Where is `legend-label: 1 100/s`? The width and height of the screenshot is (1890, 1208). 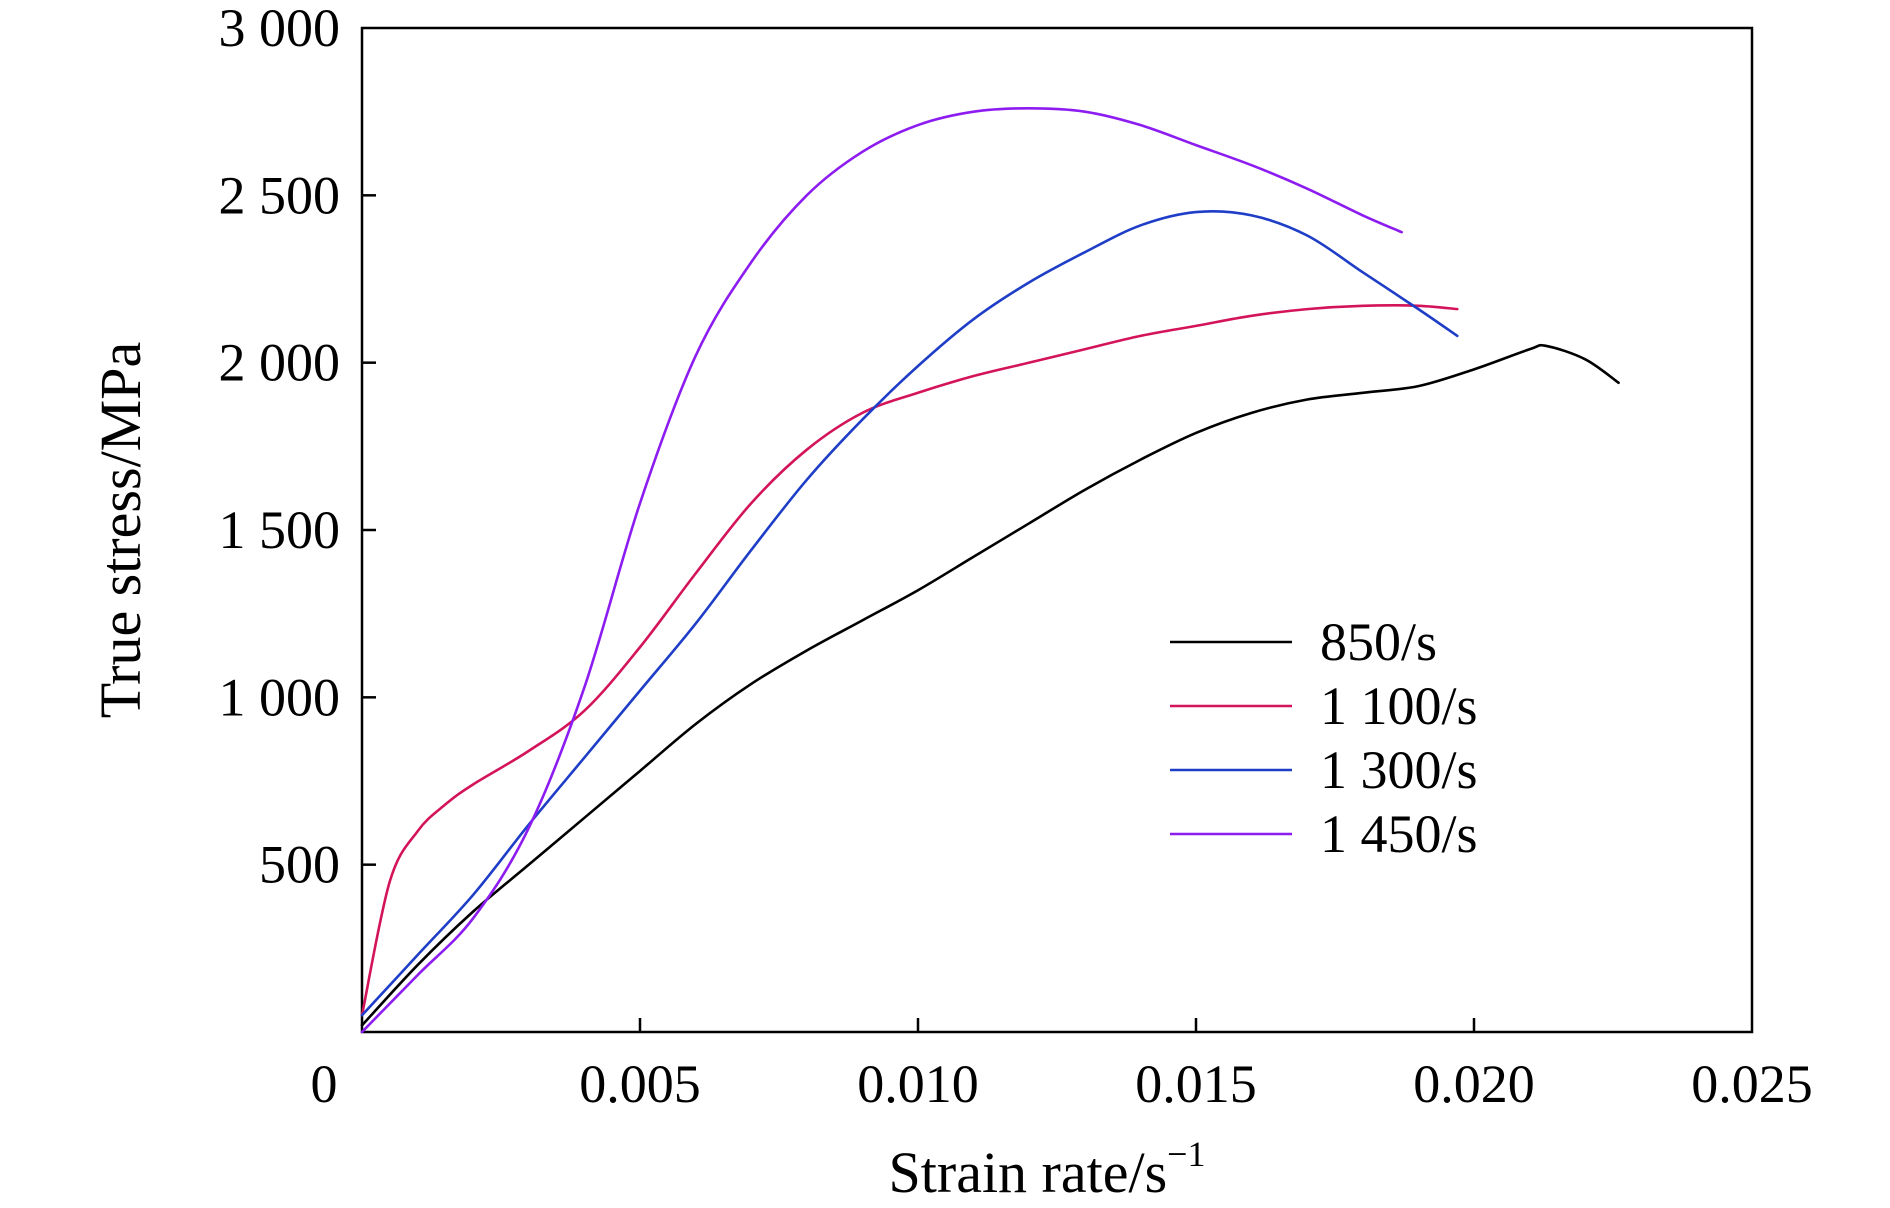 legend-label: 1 100/s is located at coordinates (1399, 706).